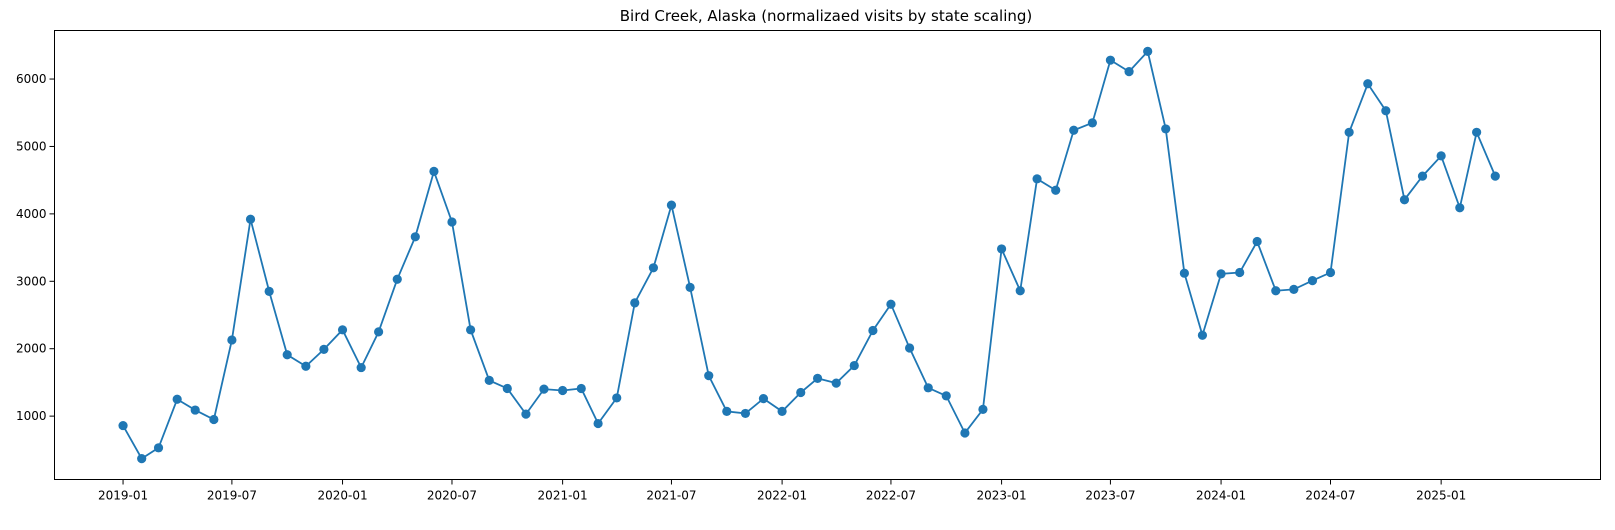  What do you see at coordinates (31, 349) in the screenshot?
I see `y-tick-label: 2000` at bounding box center [31, 349].